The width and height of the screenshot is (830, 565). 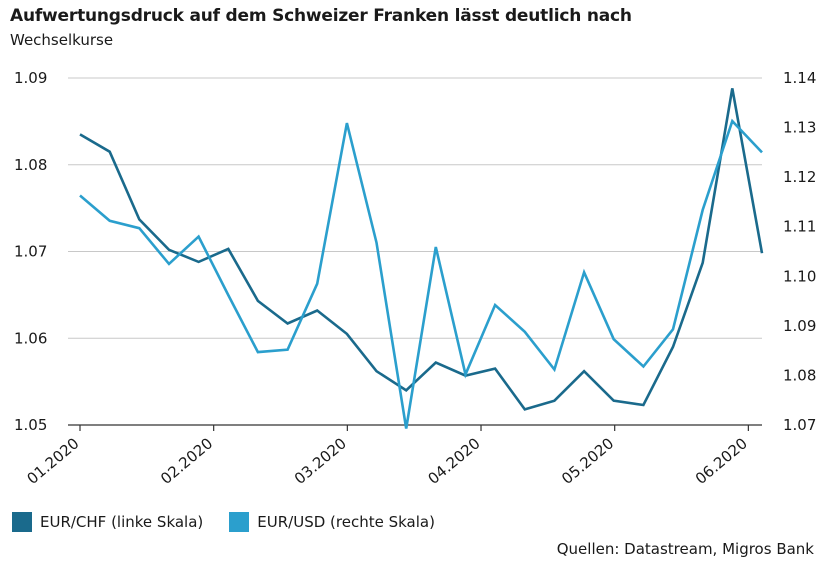 What do you see at coordinates (799, 227) in the screenshot?
I see `y-right-tick-label: 1.11` at bounding box center [799, 227].